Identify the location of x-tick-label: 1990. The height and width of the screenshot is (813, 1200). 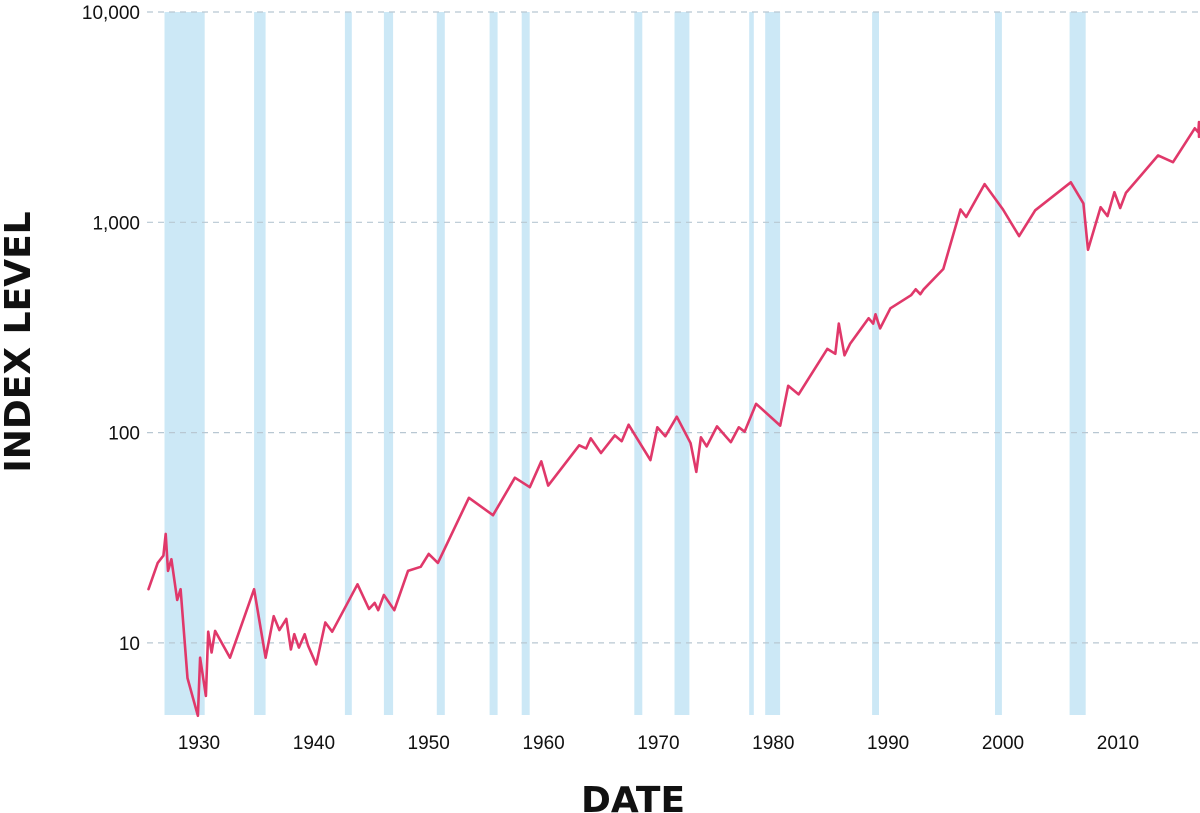
(888, 743).